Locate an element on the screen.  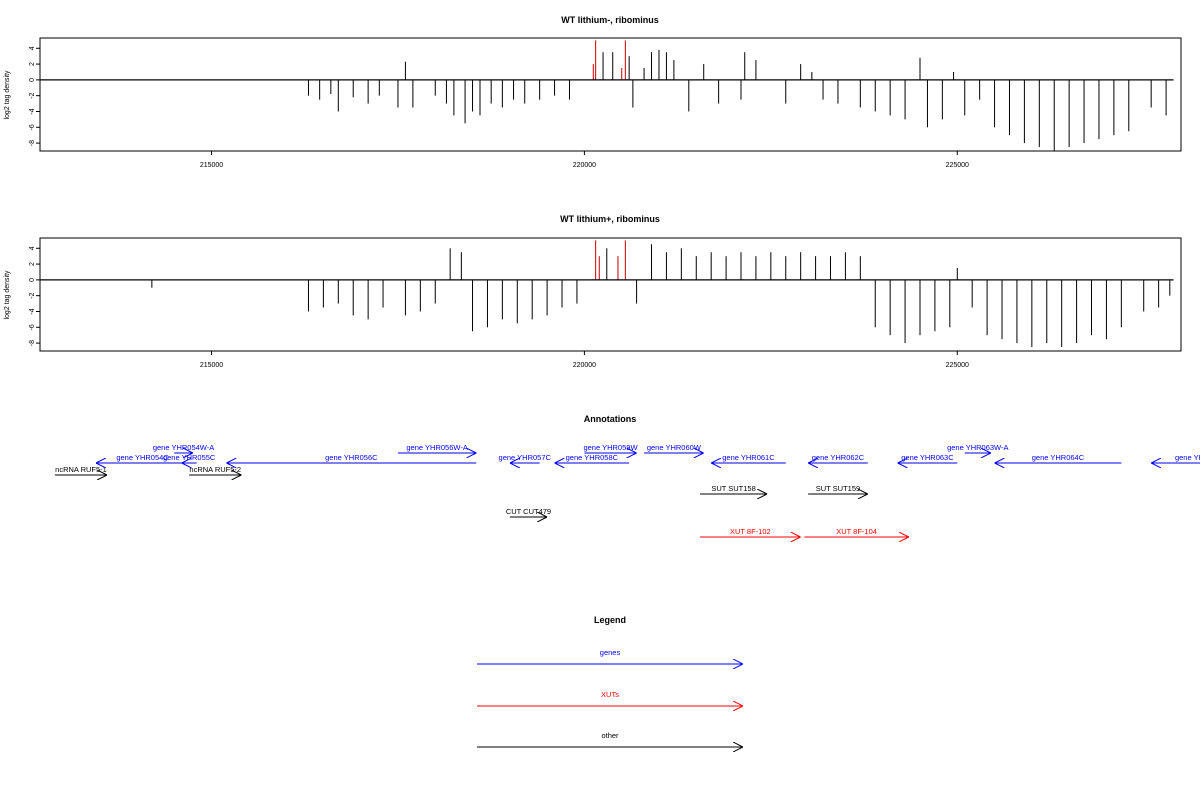
feature-label: gene YHR056C is located at coordinates (351, 457).